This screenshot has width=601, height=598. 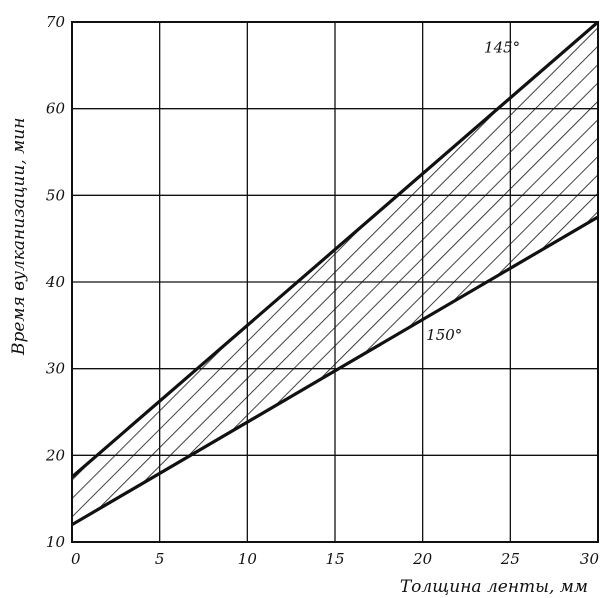 What do you see at coordinates (19, 237) in the screenshot?
I see `y-axis-label: Время вулканизации, мин` at bounding box center [19, 237].